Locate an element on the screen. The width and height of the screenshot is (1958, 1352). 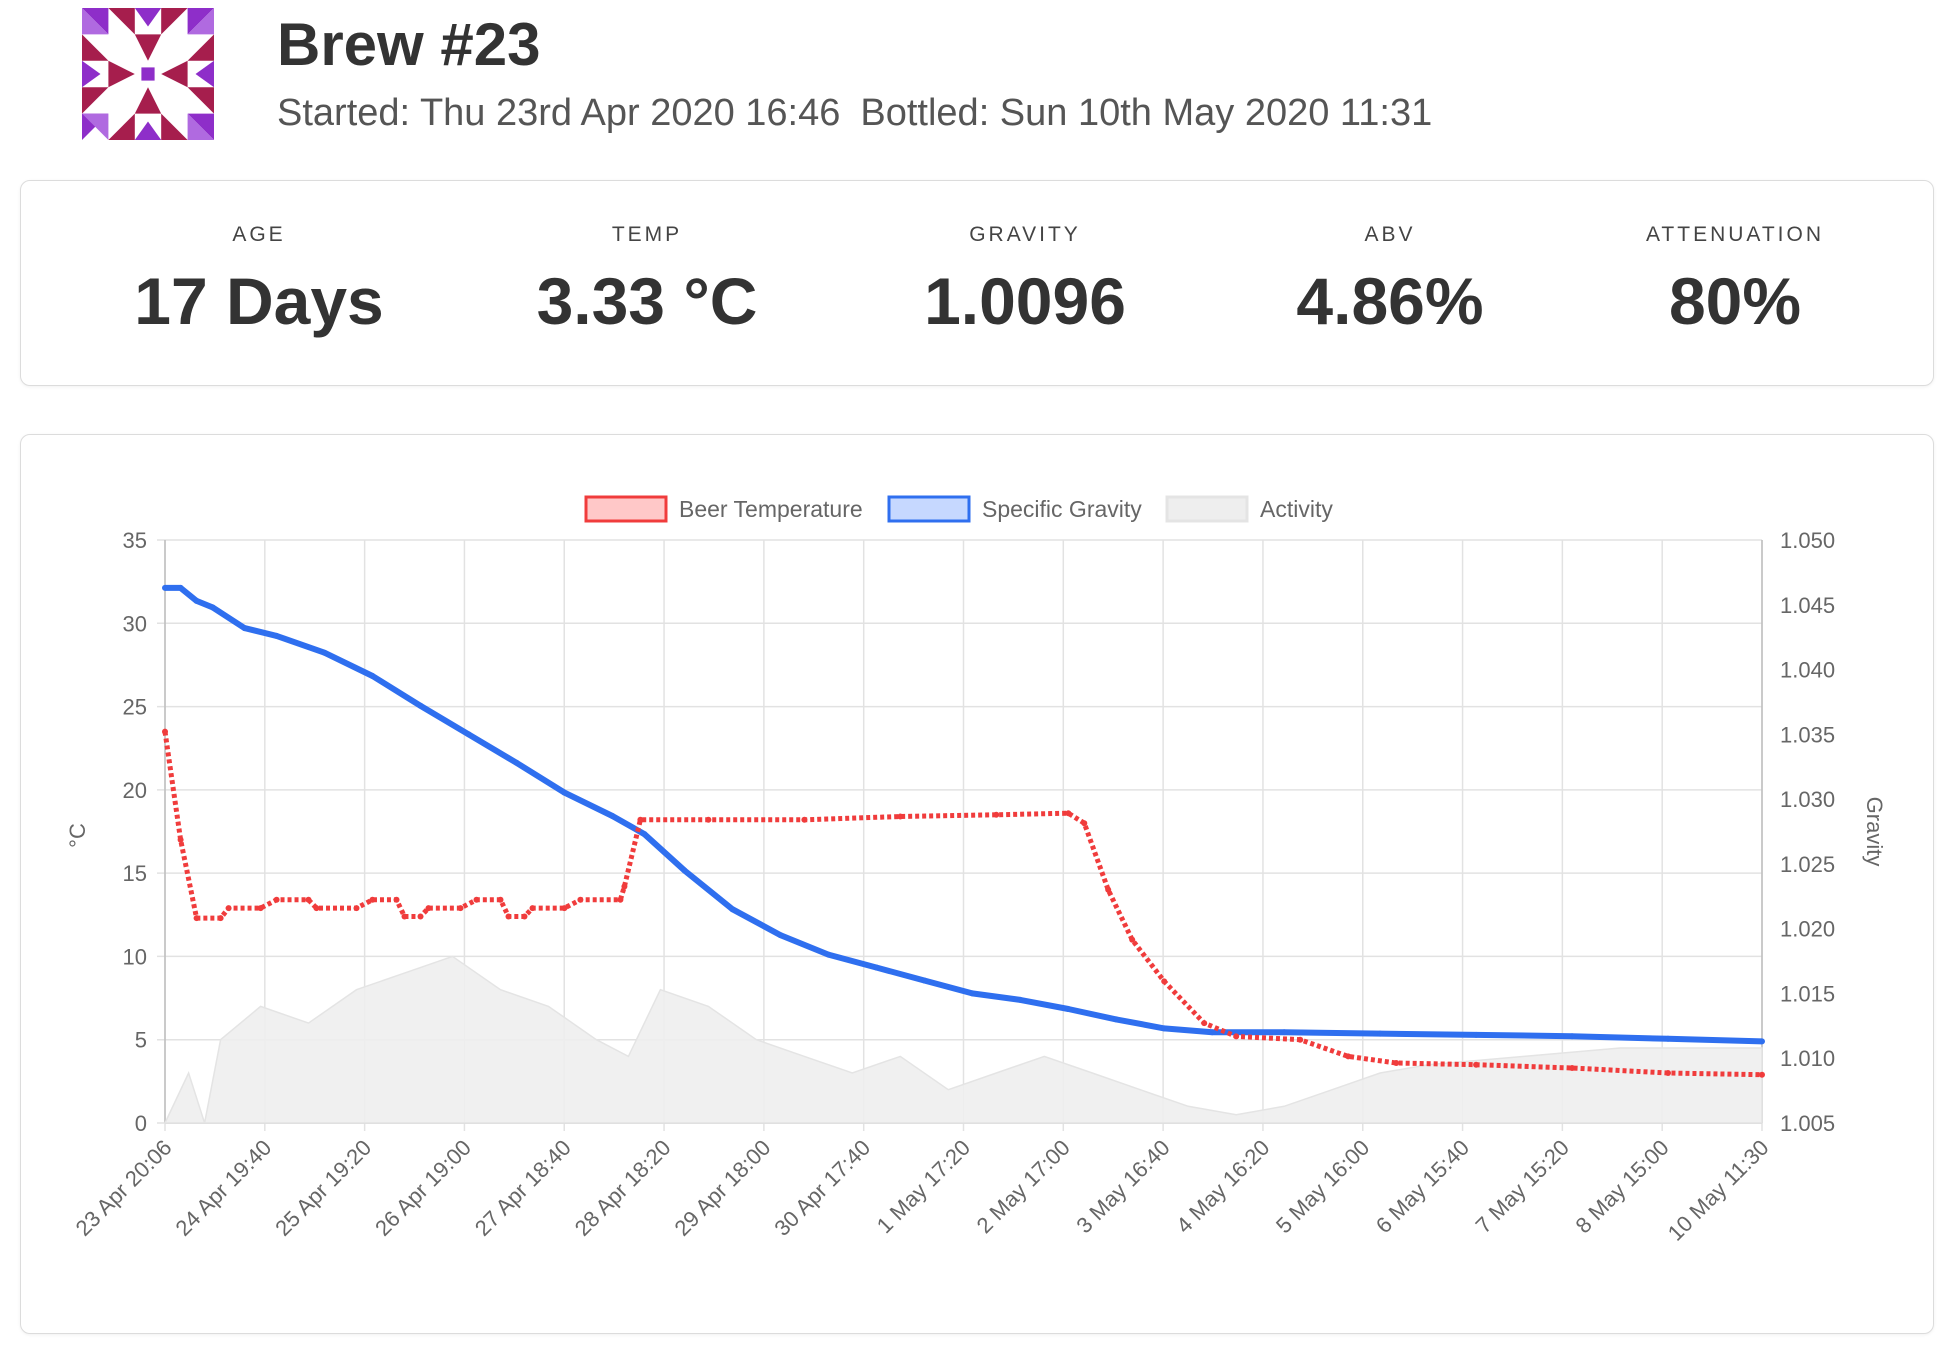
legend-activity: Activity is located at coordinates (1249, 509).